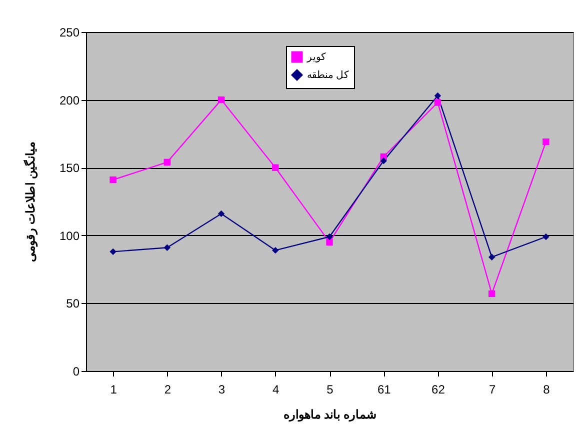 The width and height of the screenshot is (581, 438). Describe the element at coordinates (439, 389) in the screenshot. I see `x-tick-label: 62` at that location.